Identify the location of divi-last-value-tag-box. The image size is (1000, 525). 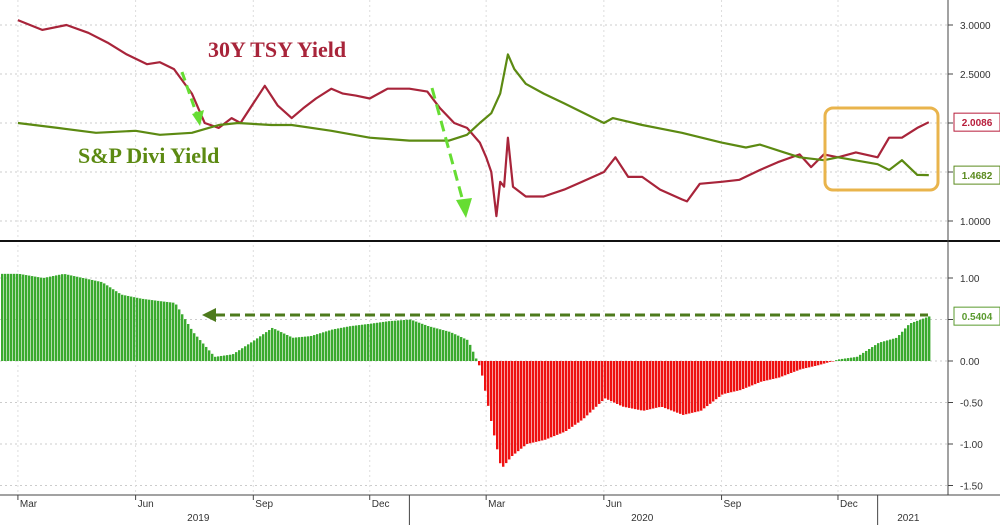
(976, 175).